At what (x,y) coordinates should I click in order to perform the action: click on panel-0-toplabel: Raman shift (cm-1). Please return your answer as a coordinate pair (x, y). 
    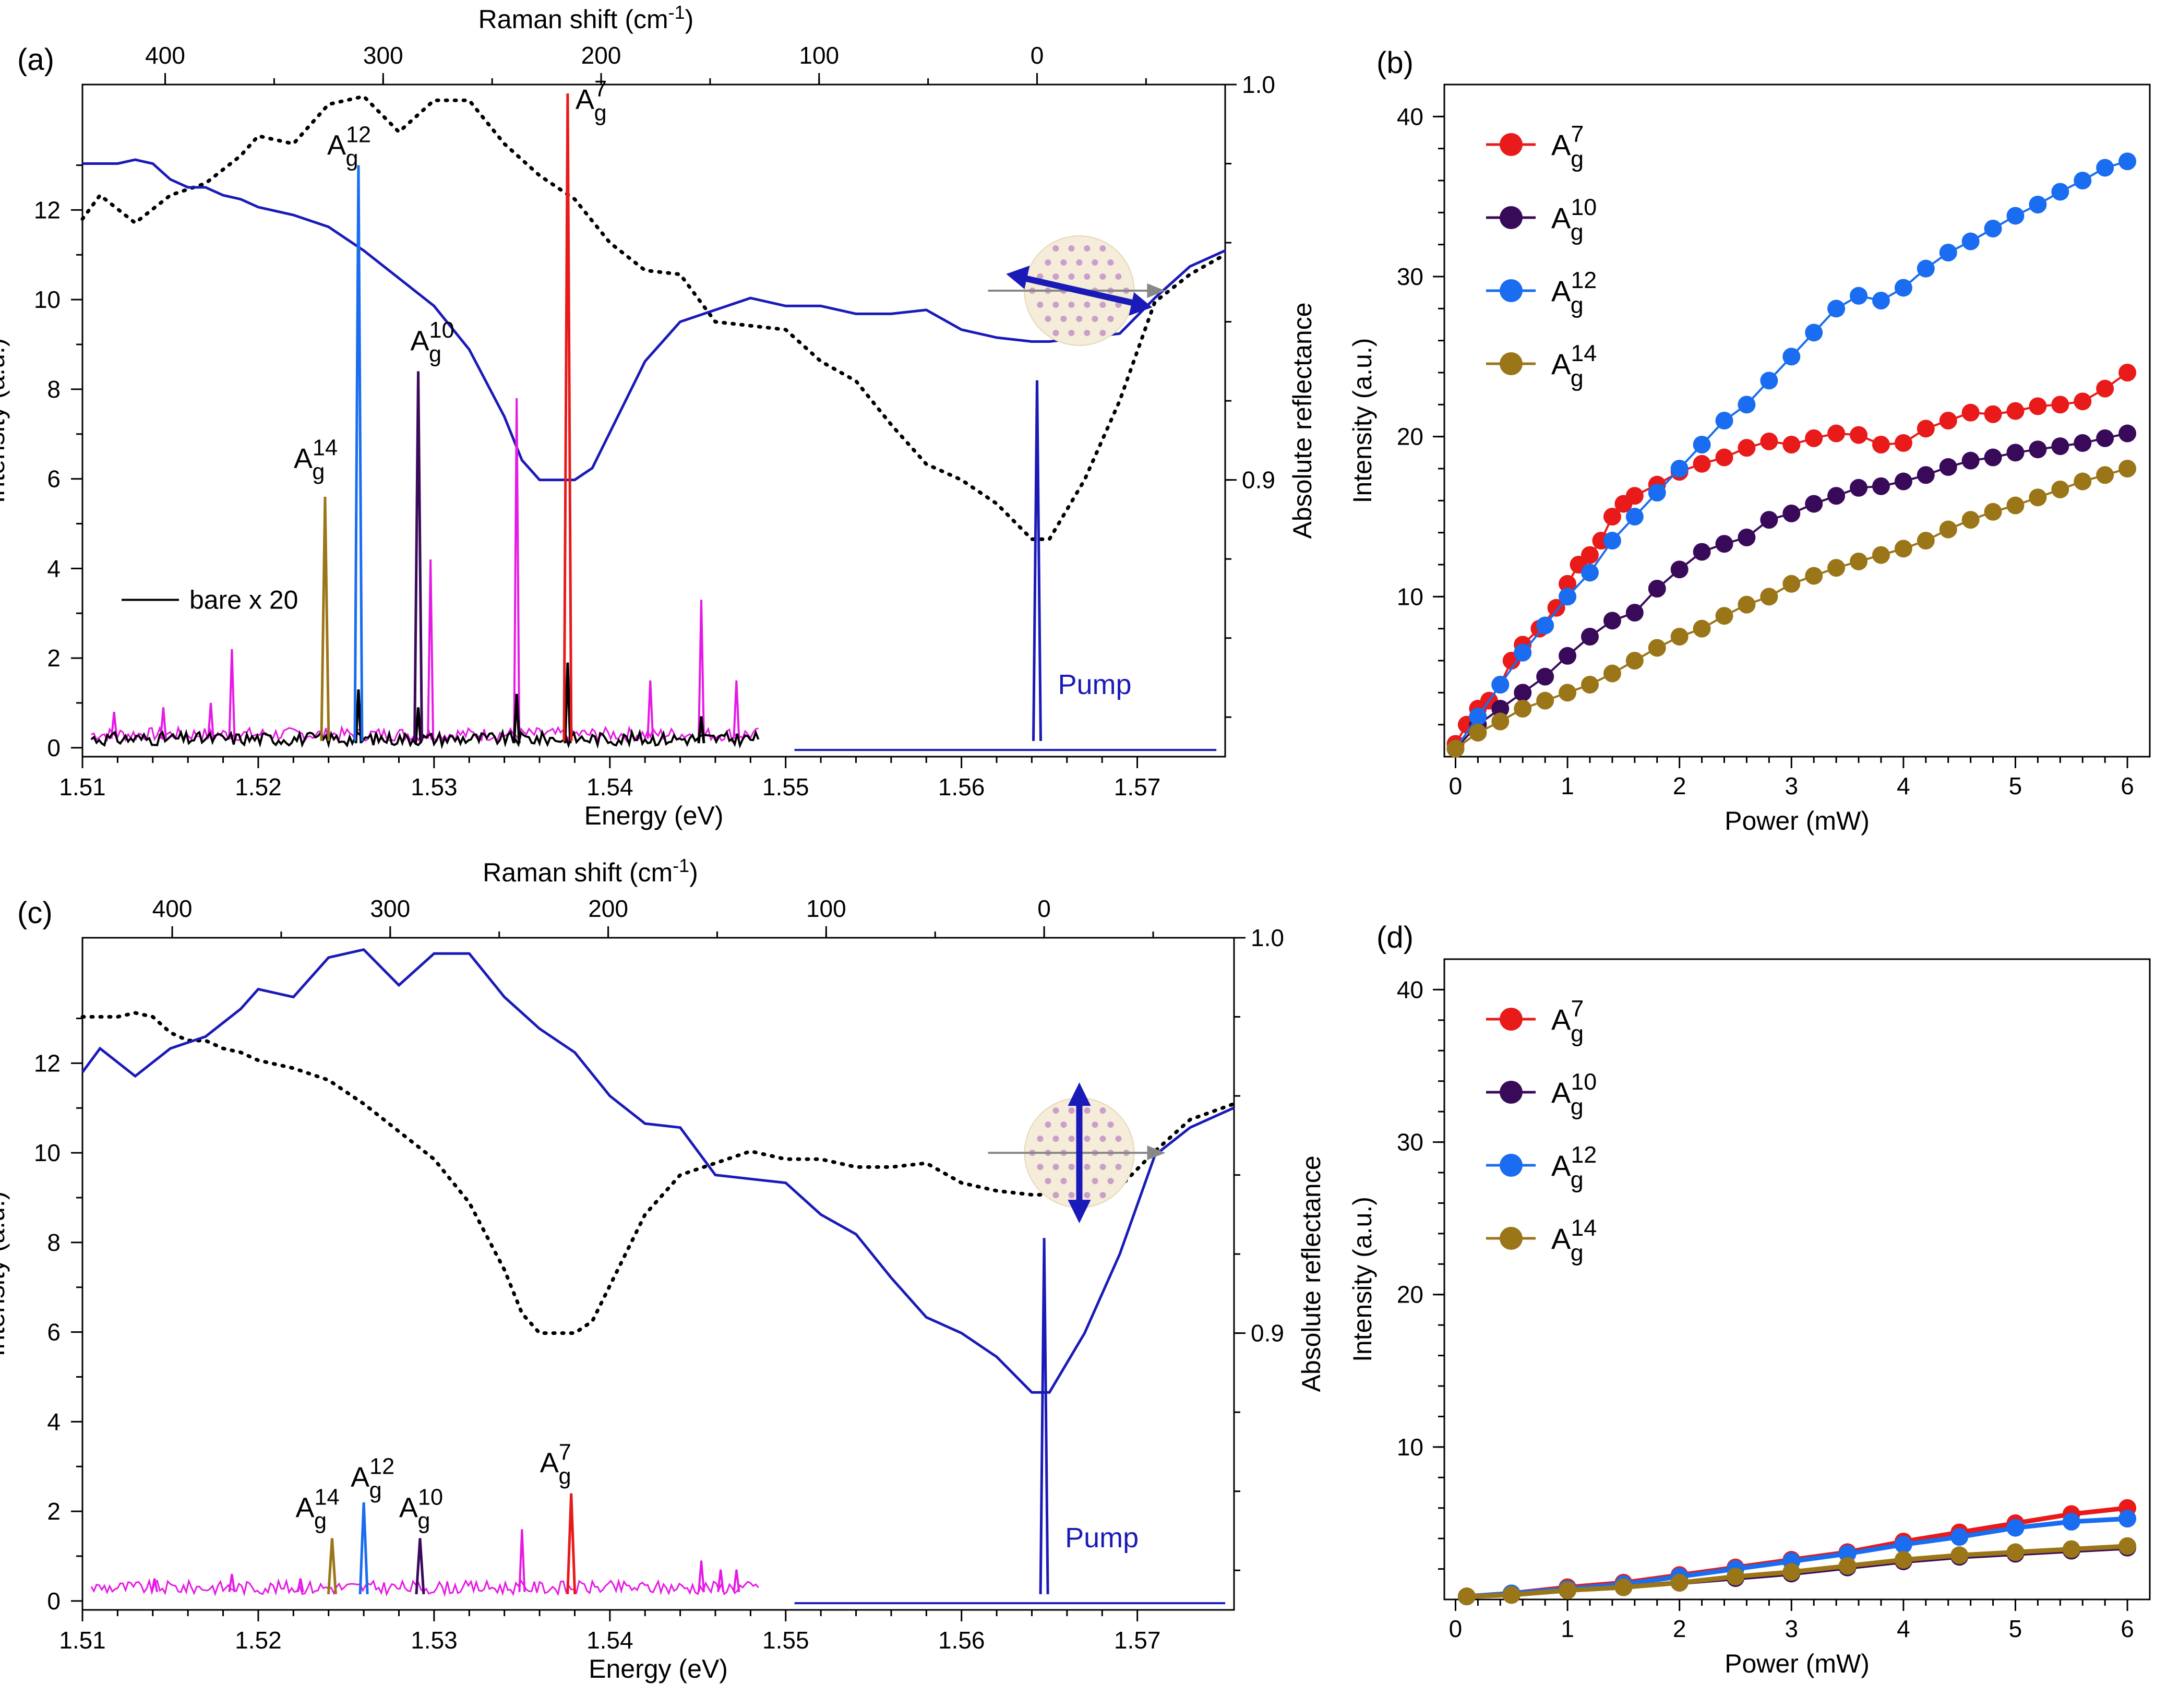
    Looking at the image, I should click on (586, 18).